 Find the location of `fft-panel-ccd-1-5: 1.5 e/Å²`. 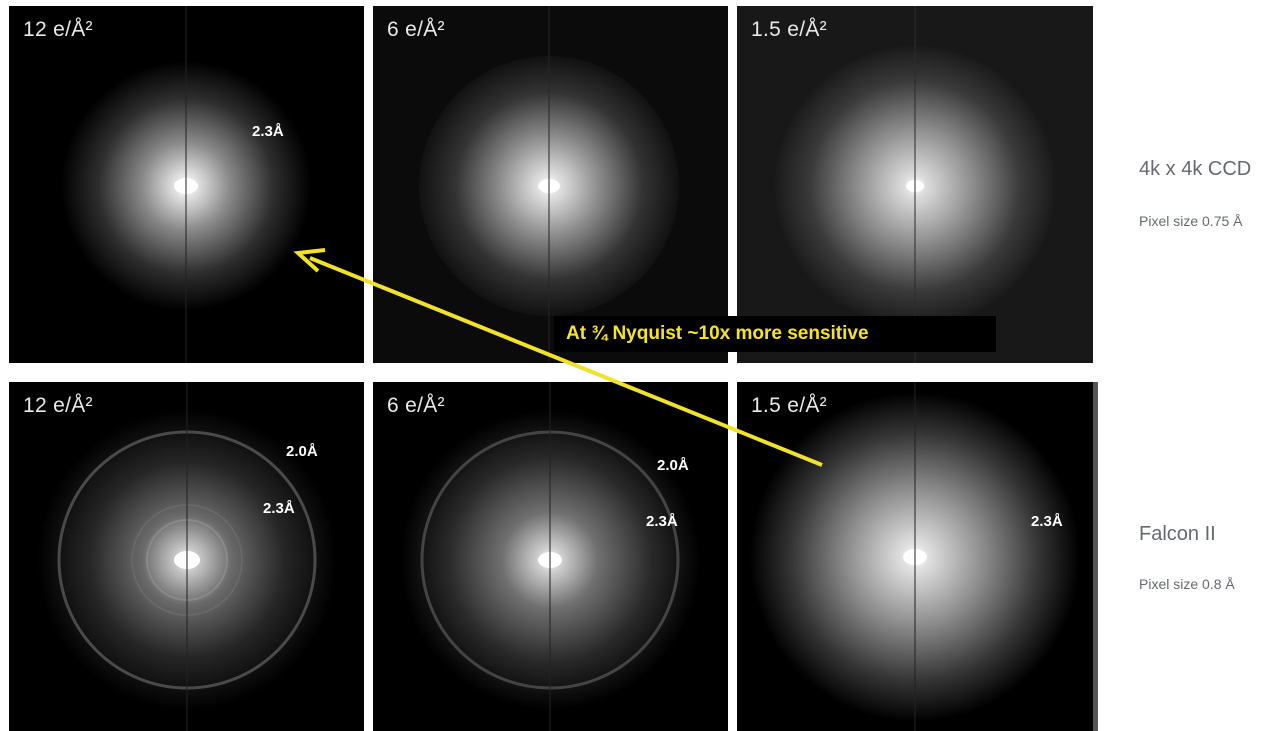

fft-panel-ccd-1-5: 1.5 e/Å² is located at coordinates (915, 184).